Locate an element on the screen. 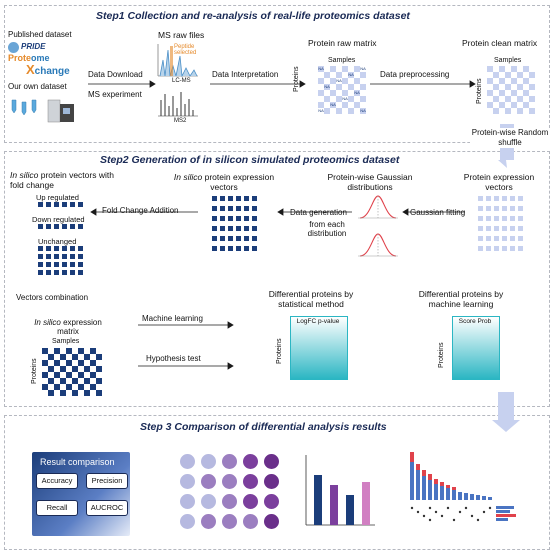  silico-matrix-title-italic: In silico is located at coordinates (47, 322).